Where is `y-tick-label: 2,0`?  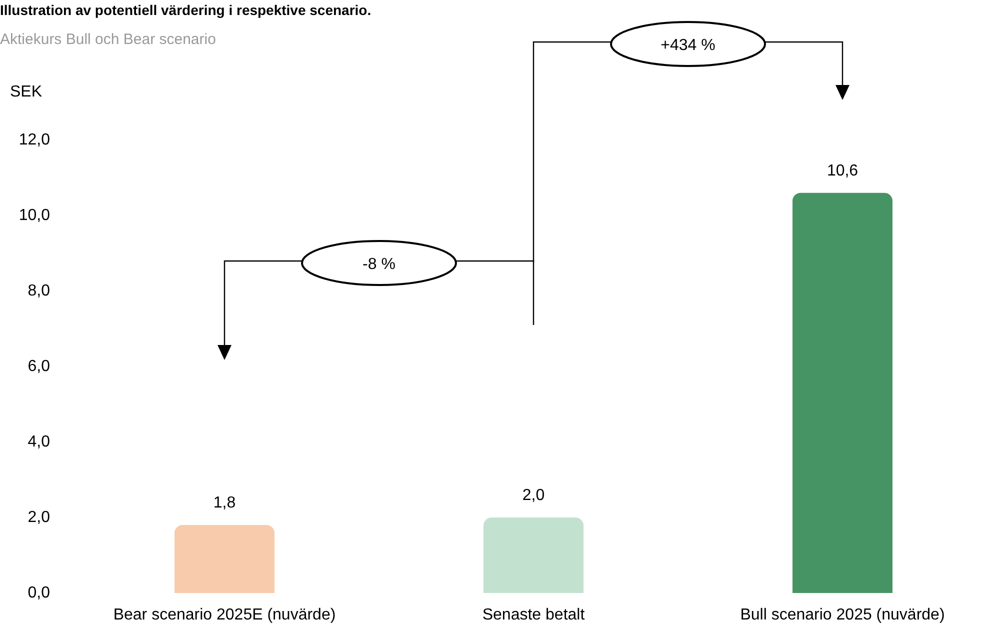 y-tick-label: 2,0 is located at coordinates (39, 517).